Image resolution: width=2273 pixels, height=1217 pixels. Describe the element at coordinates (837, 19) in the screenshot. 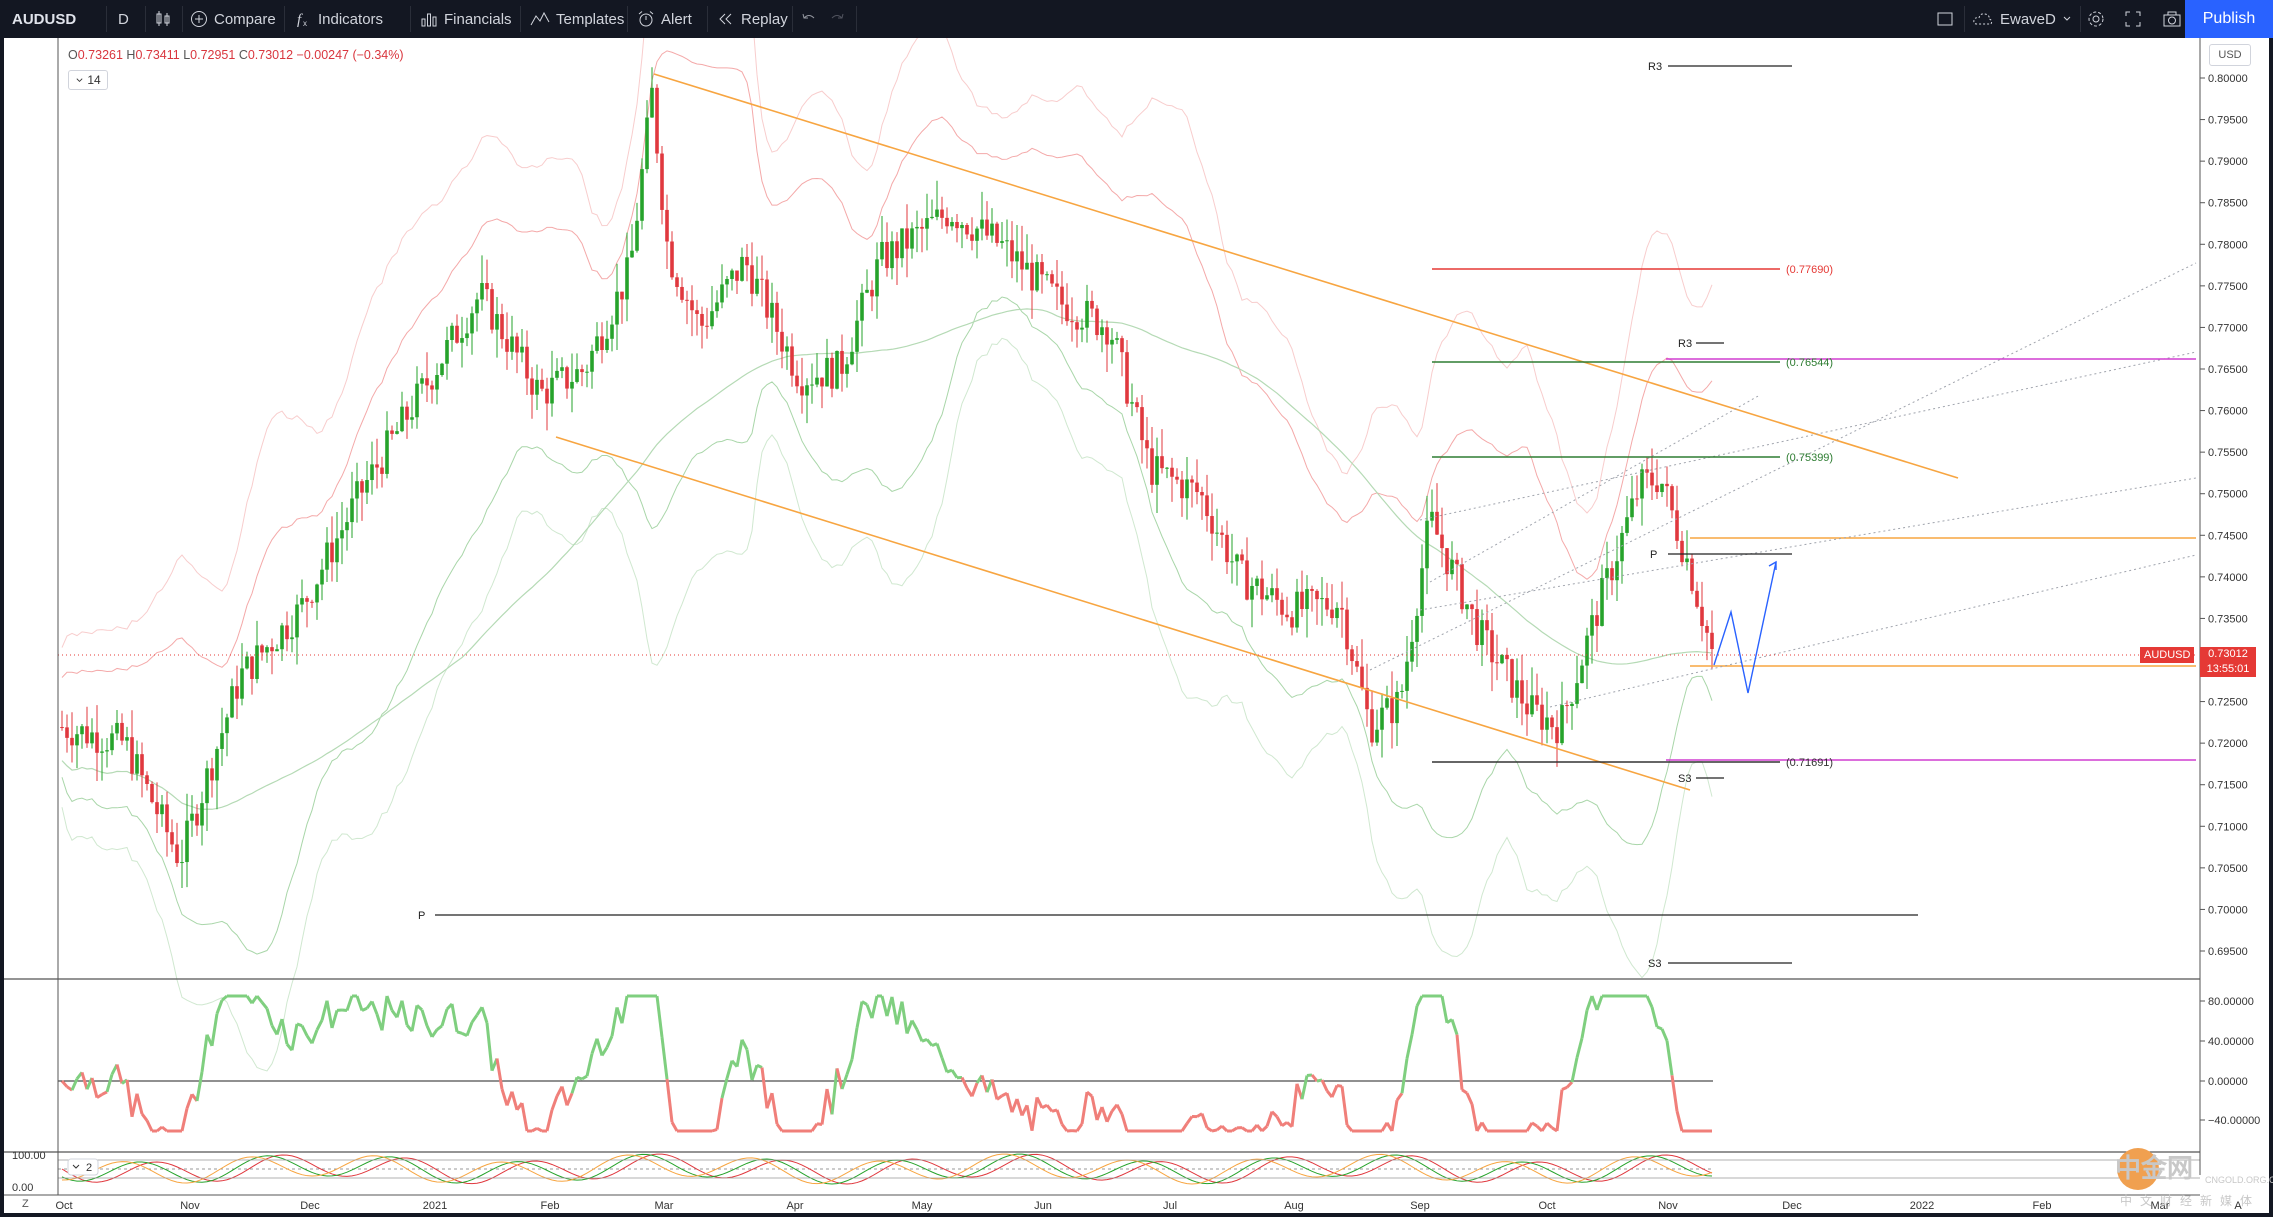

I see `redo-button` at that location.